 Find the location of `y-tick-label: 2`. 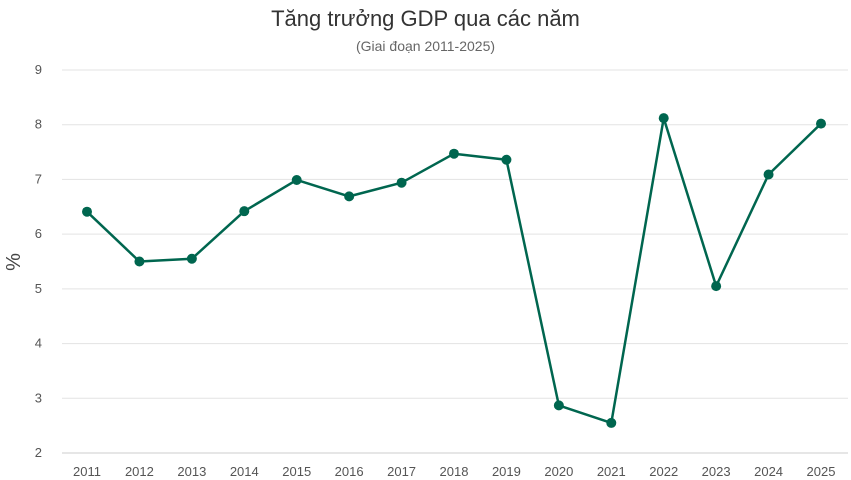

y-tick-label: 2 is located at coordinates (38, 452).